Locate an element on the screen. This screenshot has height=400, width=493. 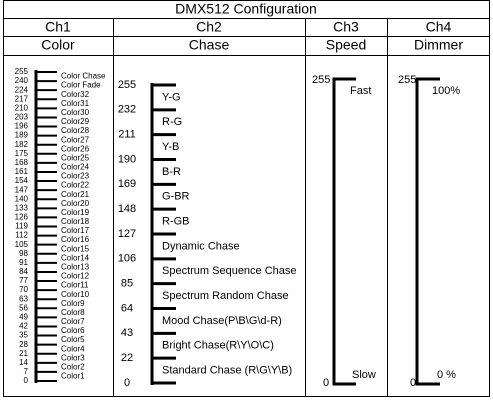
range-label: Color19 is located at coordinates (75, 212).